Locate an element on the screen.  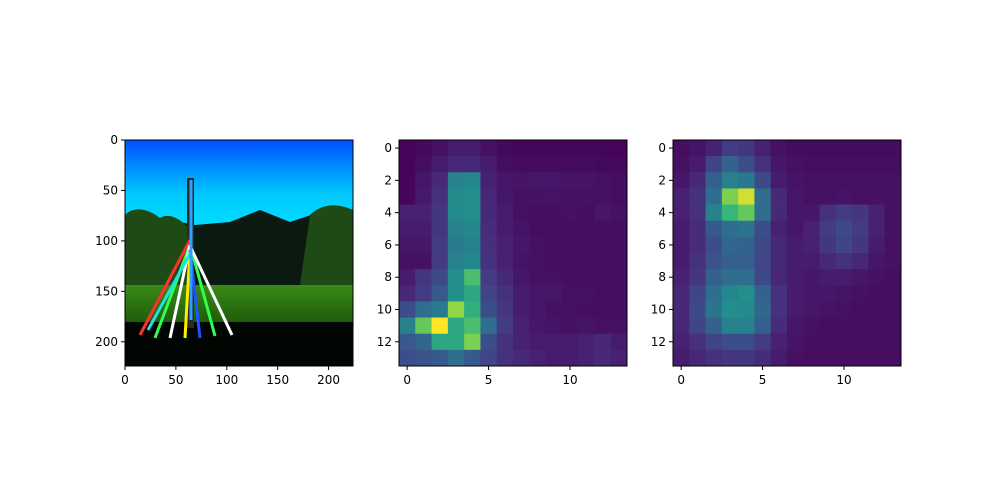
y-tick-label: 2 is located at coordinates (388, 180).